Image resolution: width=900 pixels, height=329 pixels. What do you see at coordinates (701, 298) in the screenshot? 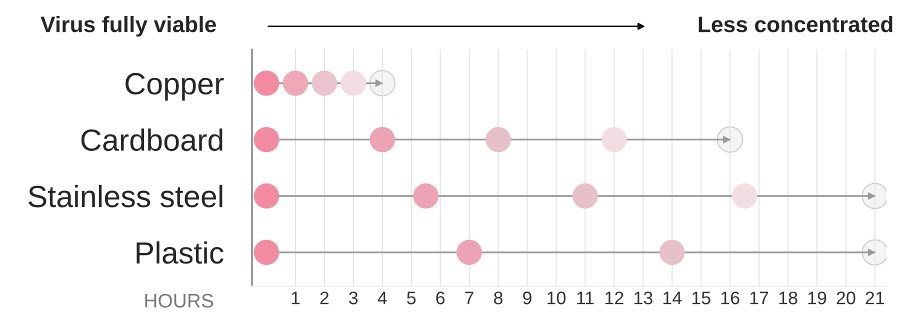
I see `x-tick-label: 15` at bounding box center [701, 298].